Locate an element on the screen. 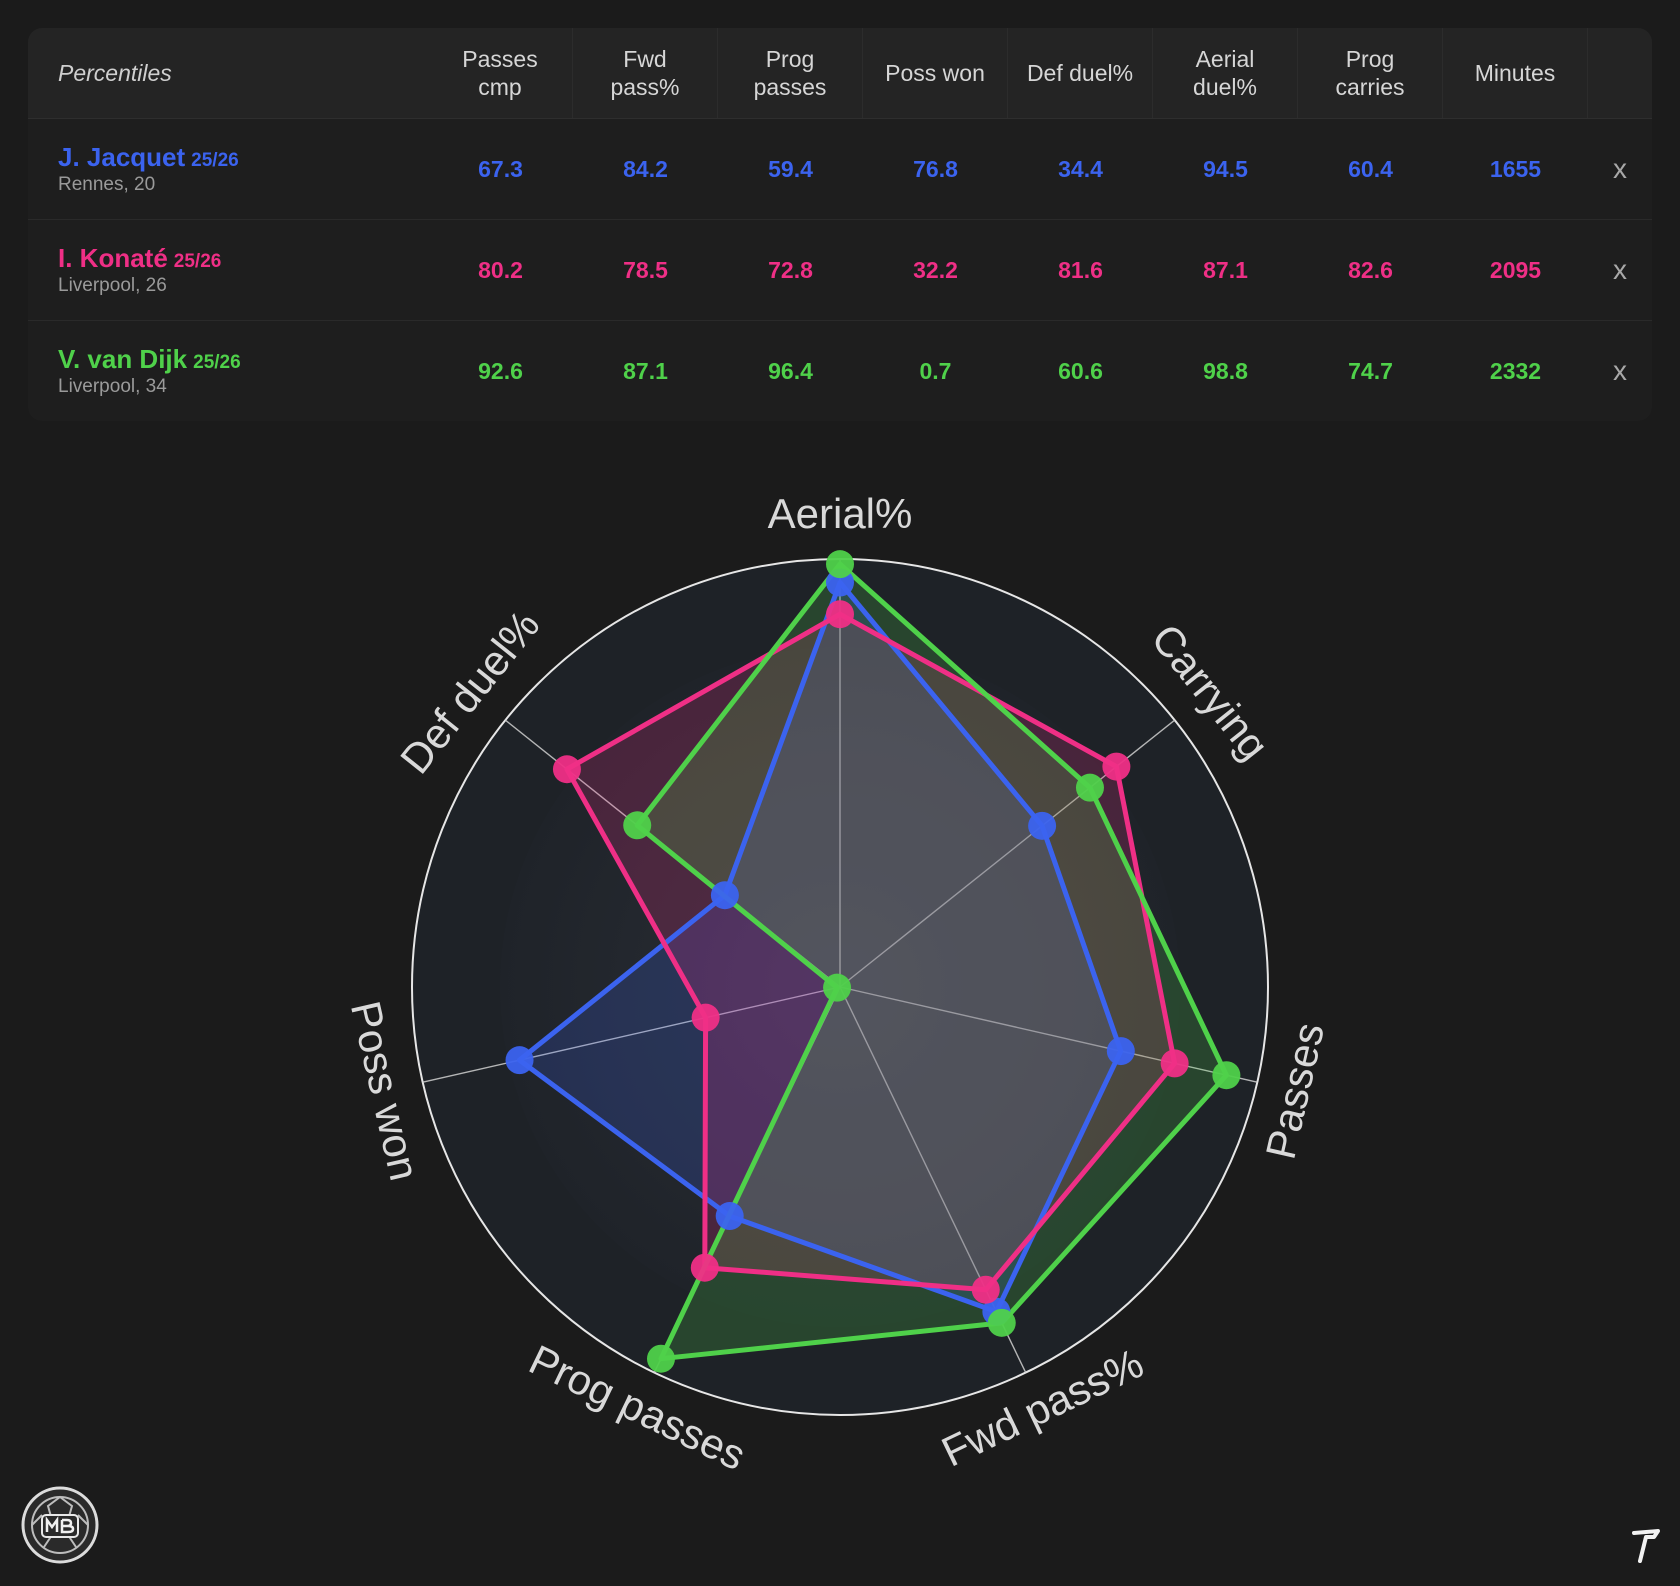 The image size is (1680, 1586). player-meta: Rennes, 20 is located at coordinates (107, 184).